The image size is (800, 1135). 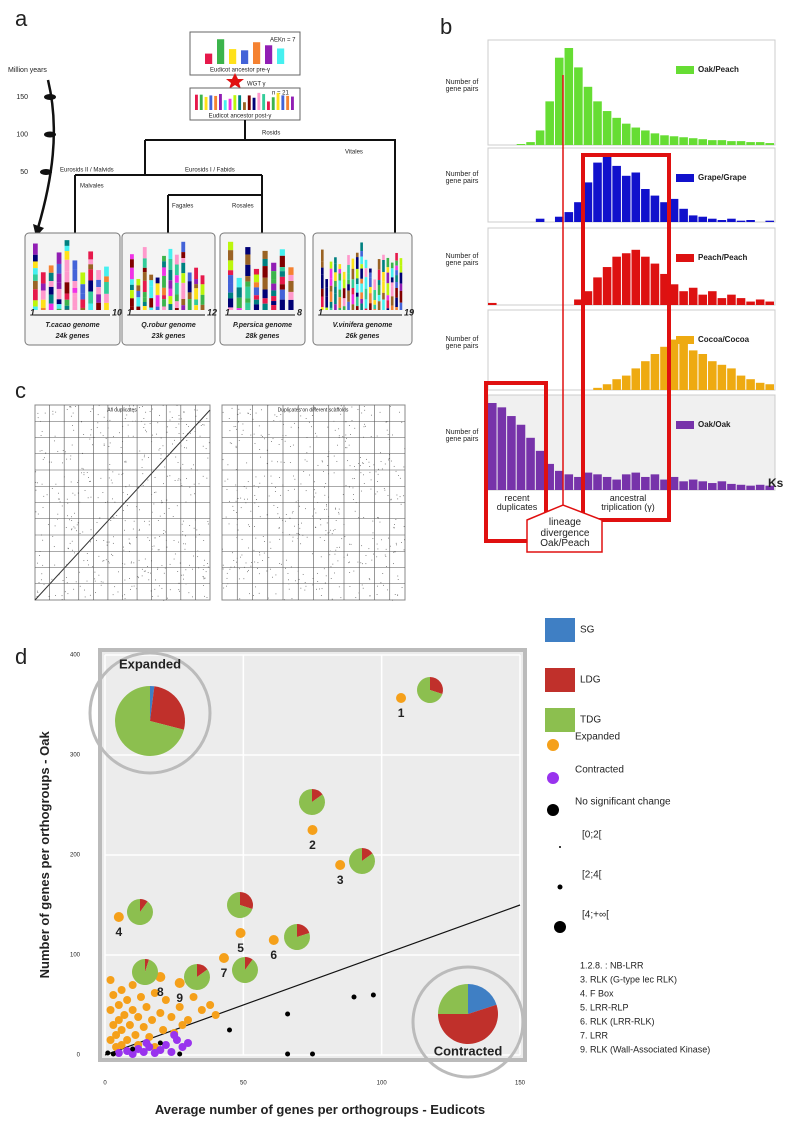 What do you see at coordinates (20, 390) in the screenshot?
I see `panel-label: c` at bounding box center [20, 390].